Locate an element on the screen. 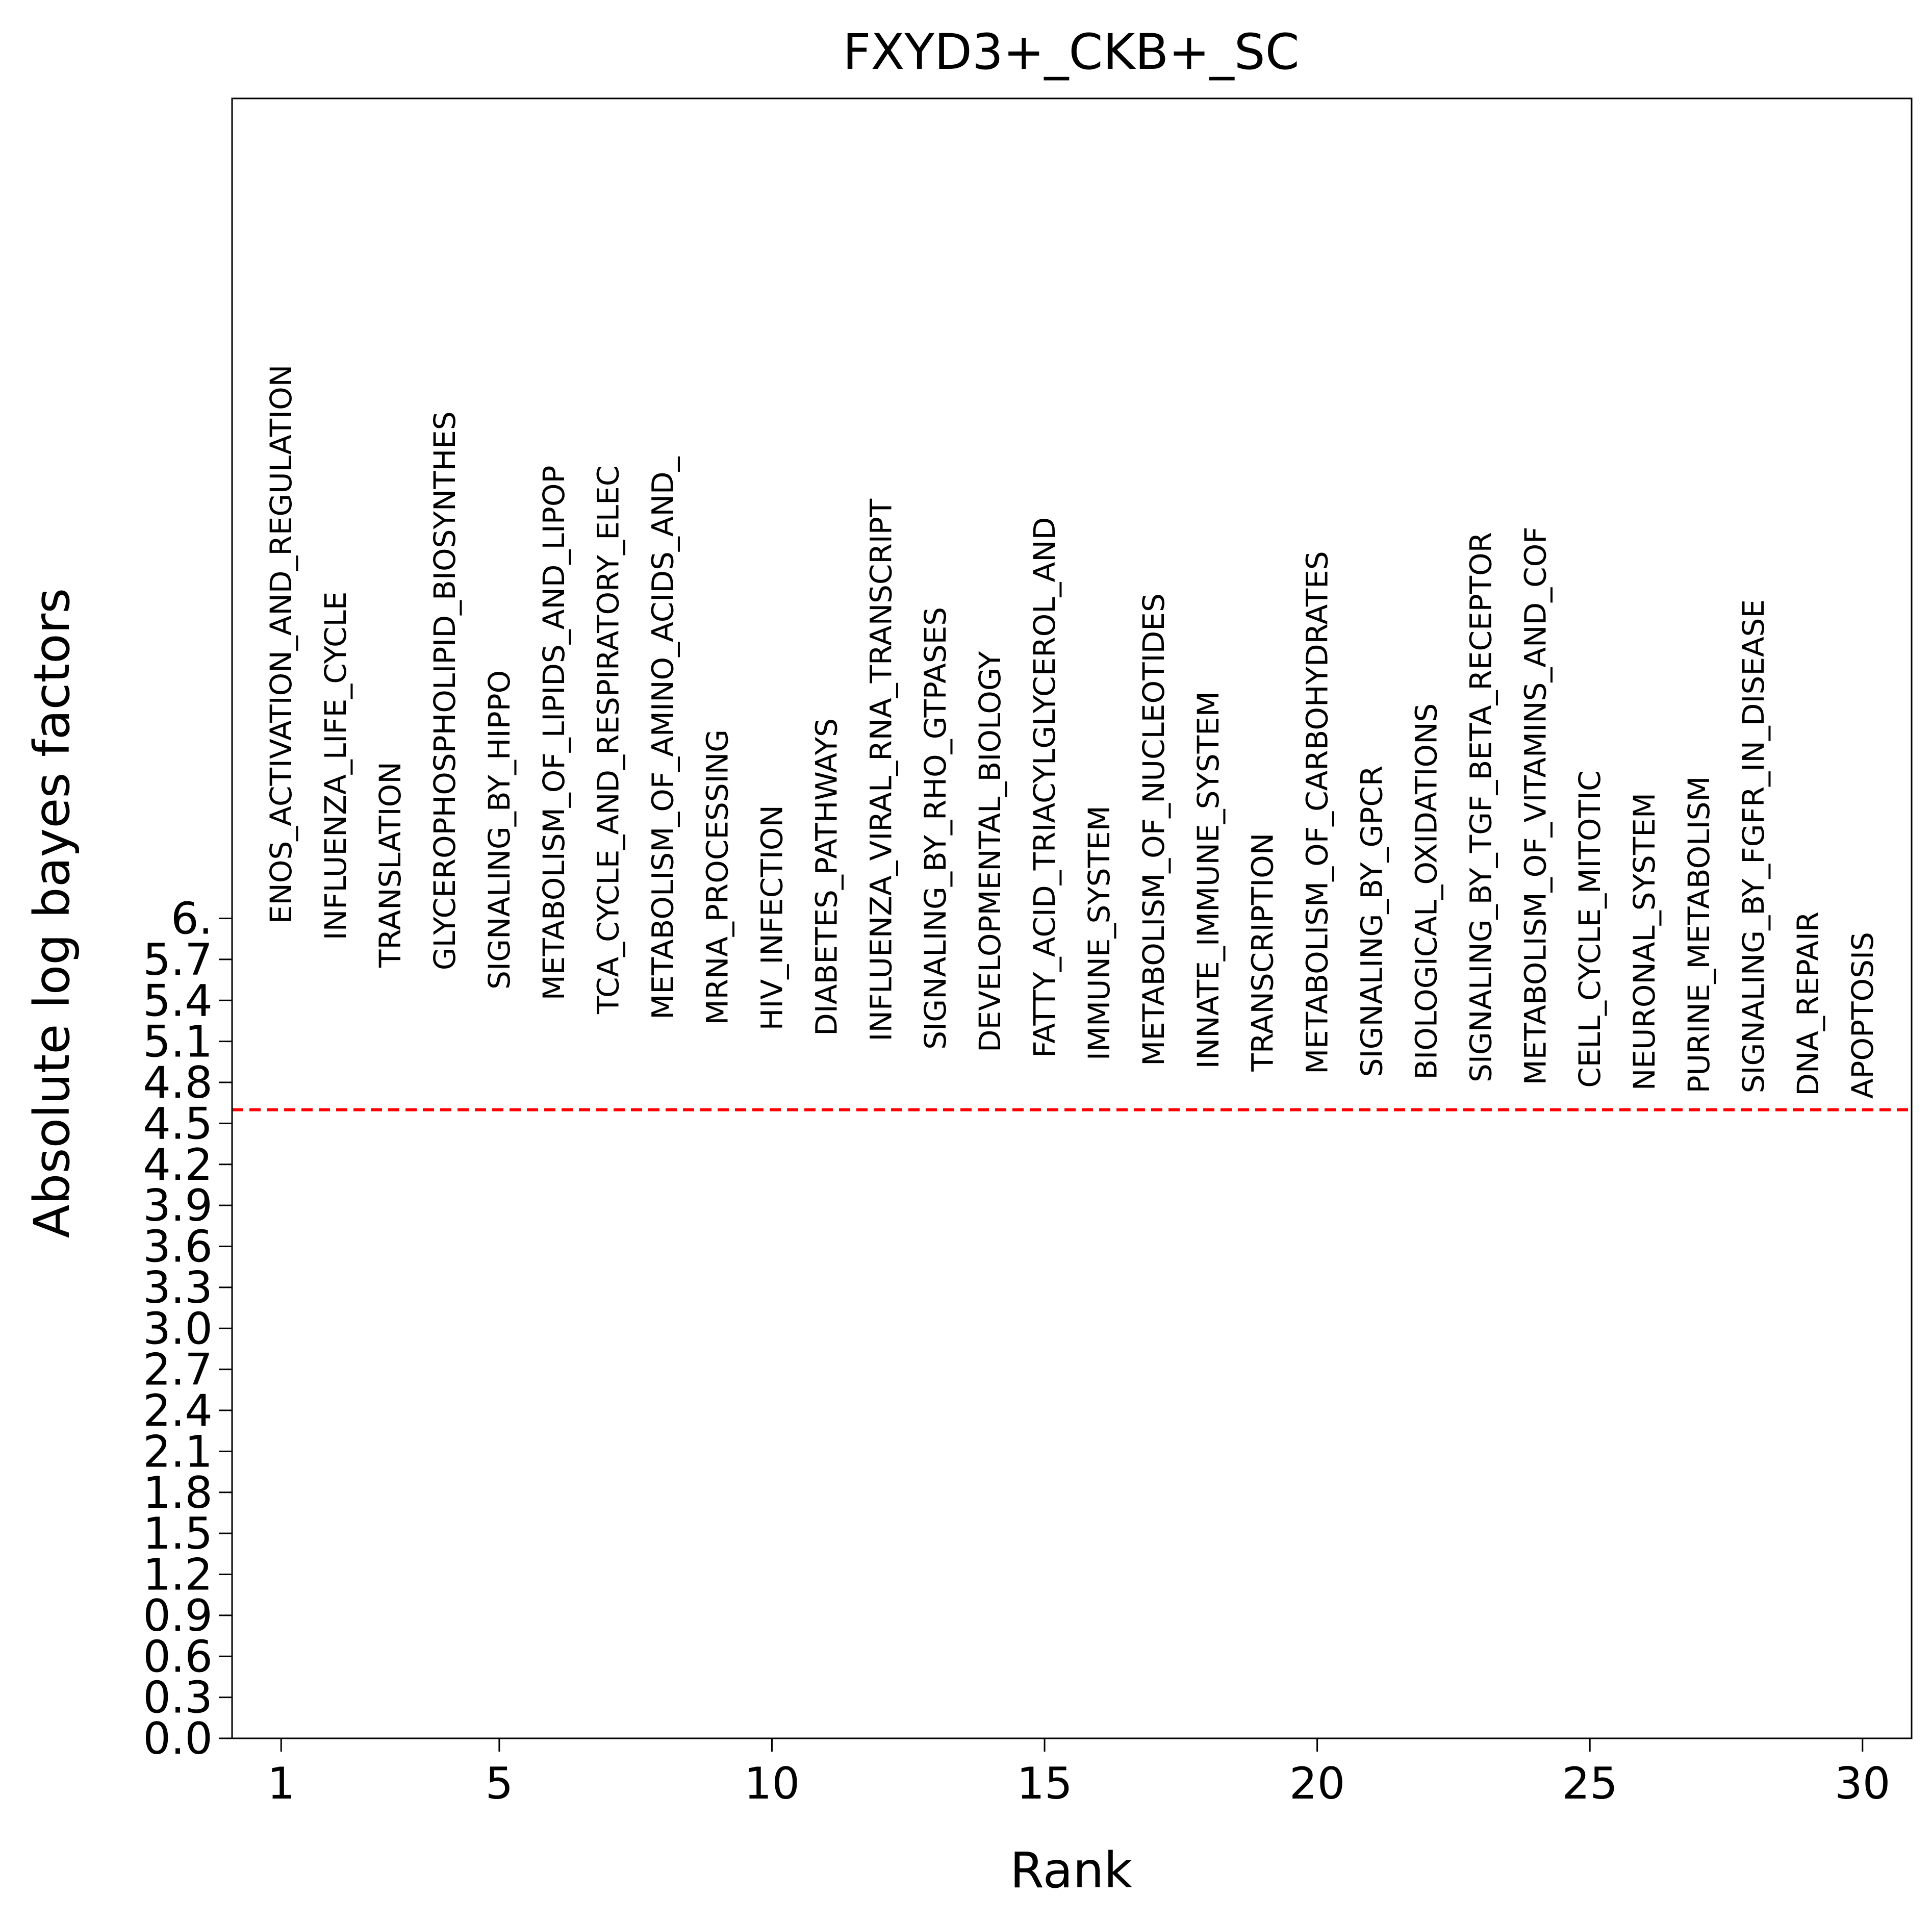  point-label: DEVELOPMENTAL_BIOLOGY is located at coordinates (990, 851).